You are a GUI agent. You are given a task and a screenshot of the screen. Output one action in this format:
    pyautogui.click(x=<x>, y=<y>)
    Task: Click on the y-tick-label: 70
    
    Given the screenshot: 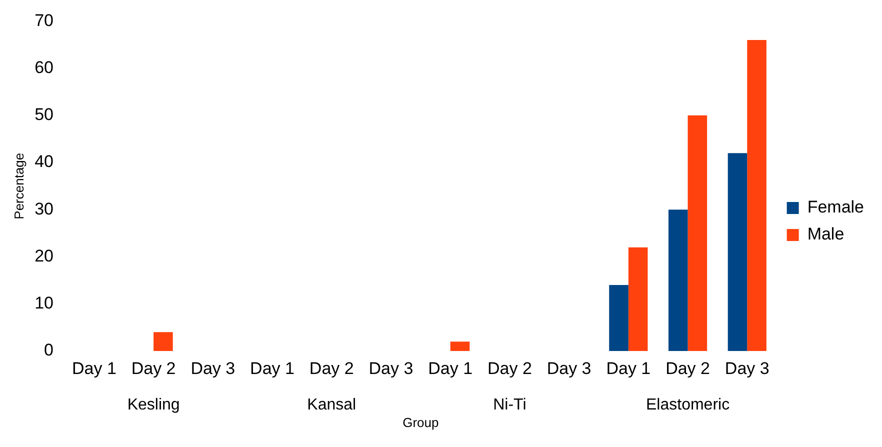 What is the action you would take?
    pyautogui.click(x=44, y=20)
    